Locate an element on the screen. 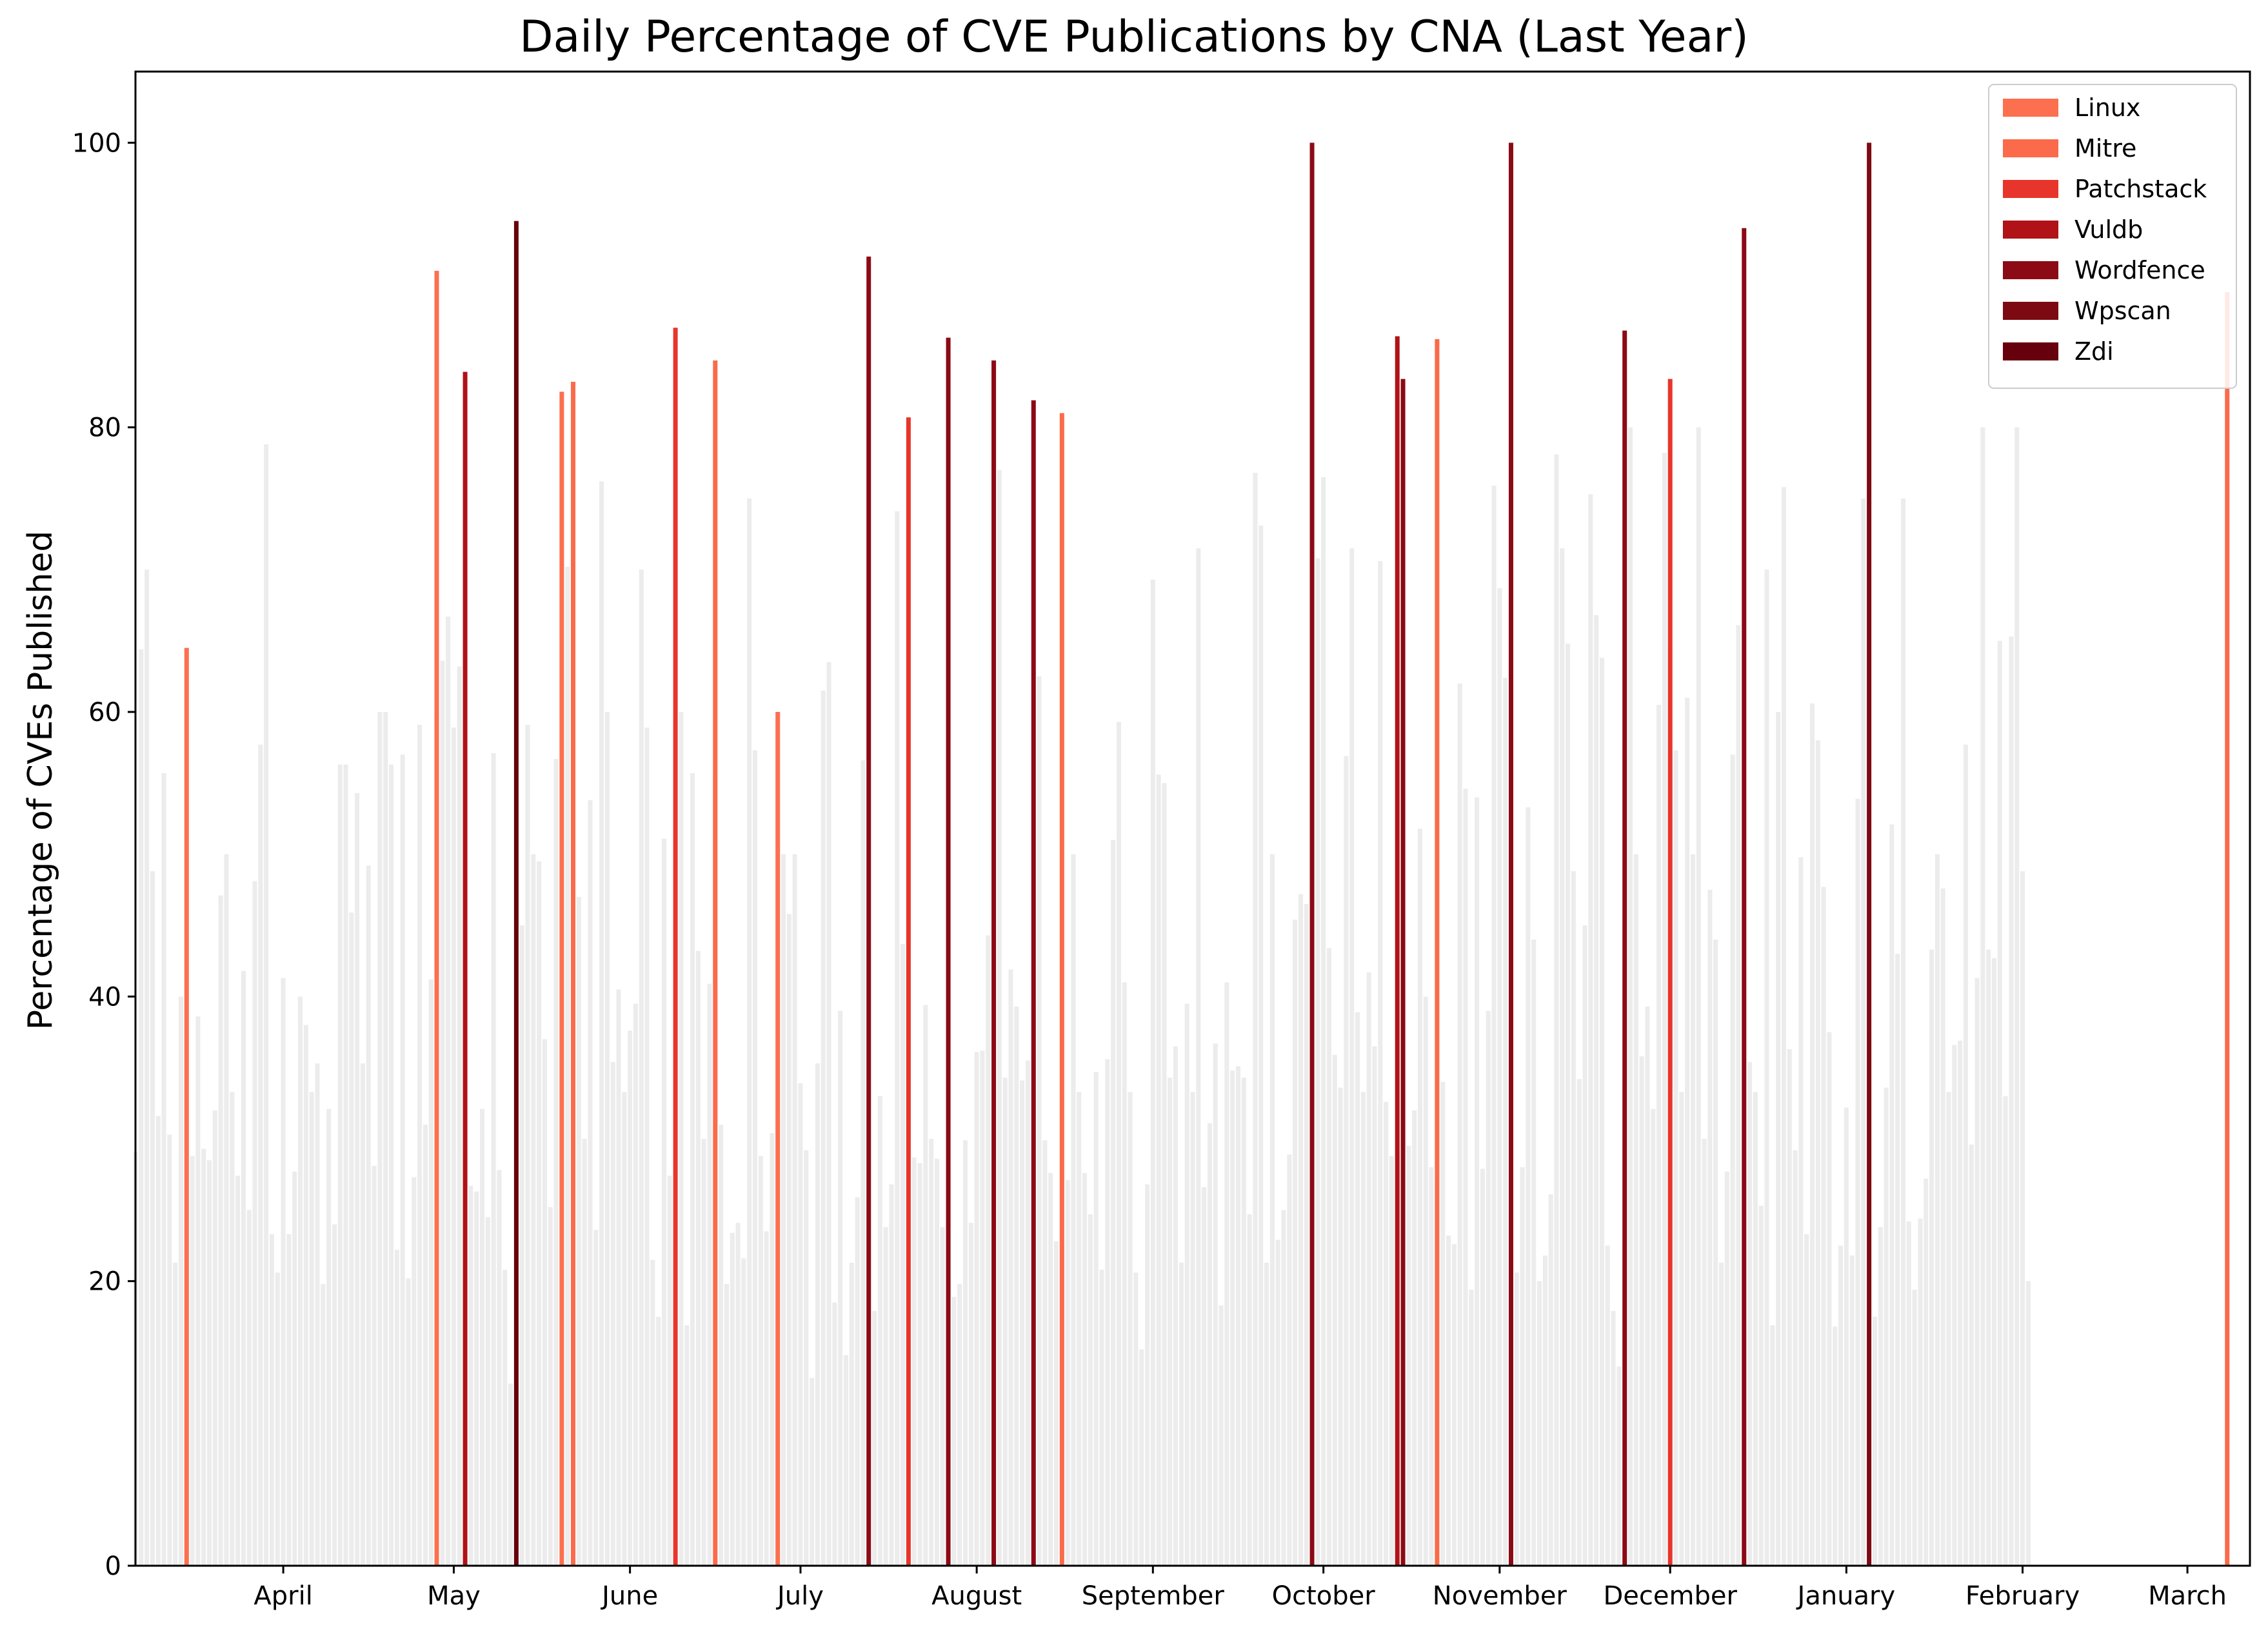 This screenshot has height=1627, width=2268. x-tick-label: June is located at coordinates (629, 1596).